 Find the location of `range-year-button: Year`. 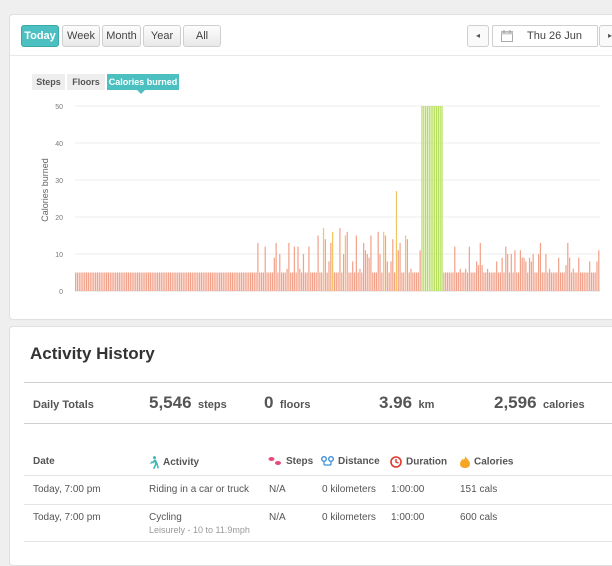

range-year-button: Year is located at coordinates (162, 36).